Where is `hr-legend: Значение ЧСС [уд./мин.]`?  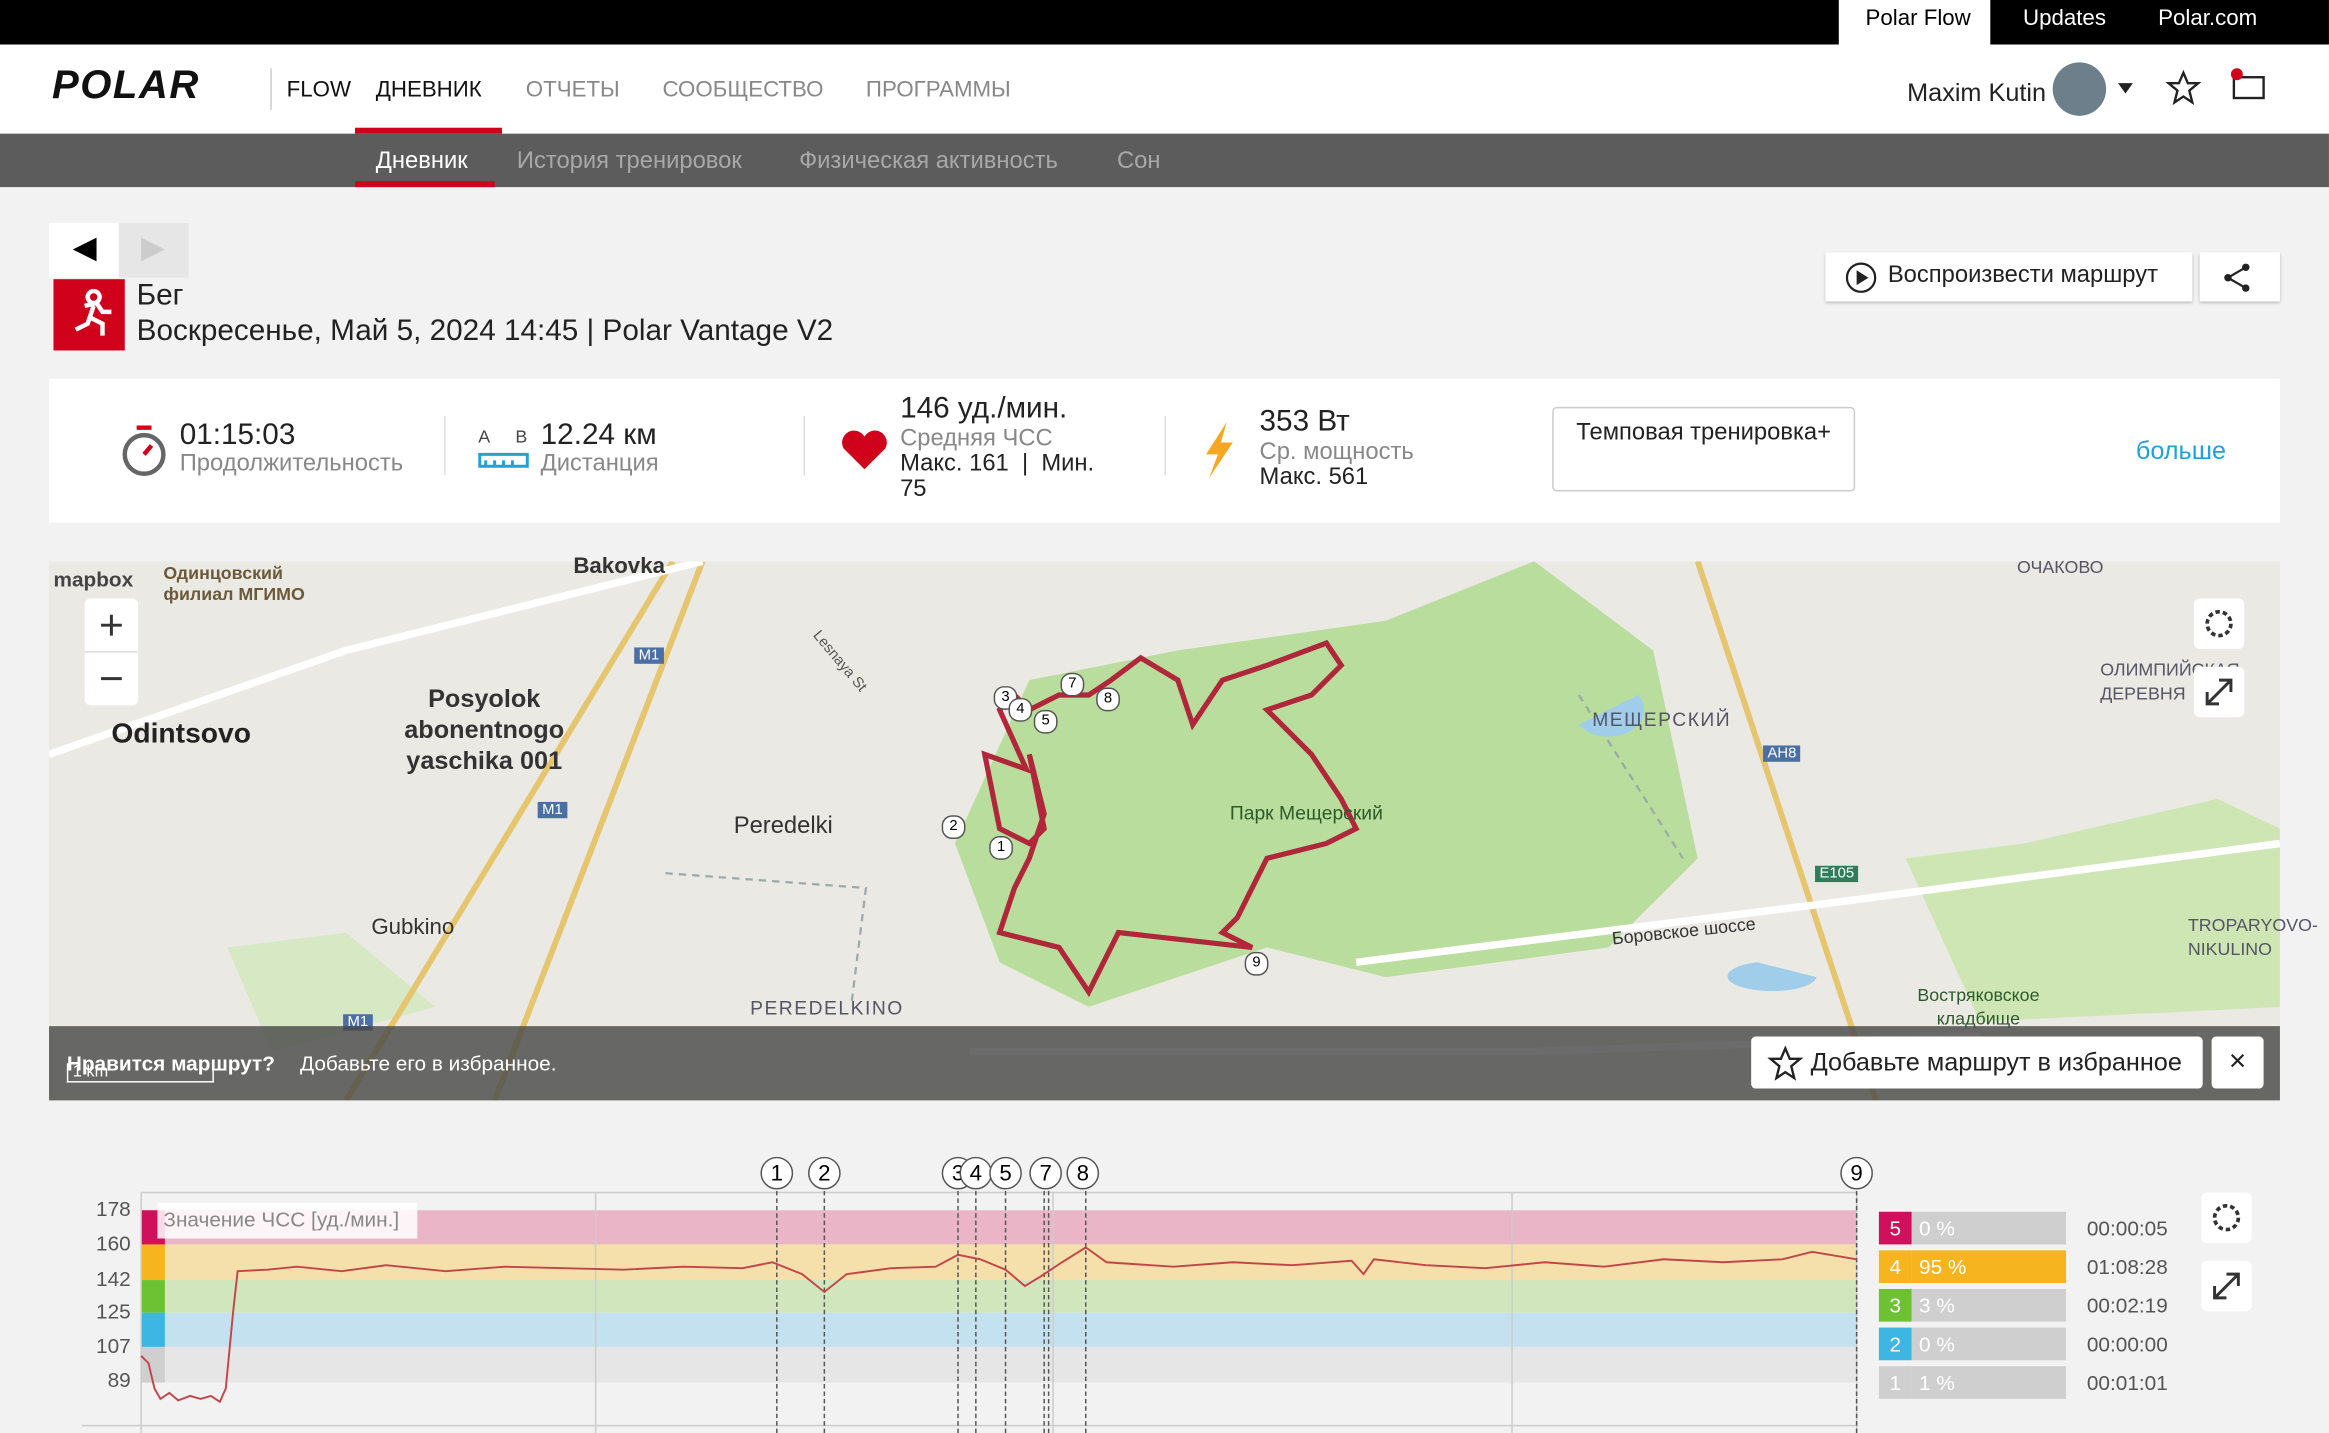 hr-legend: Значение ЧСС [уд./мин.] is located at coordinates (281, 1219).